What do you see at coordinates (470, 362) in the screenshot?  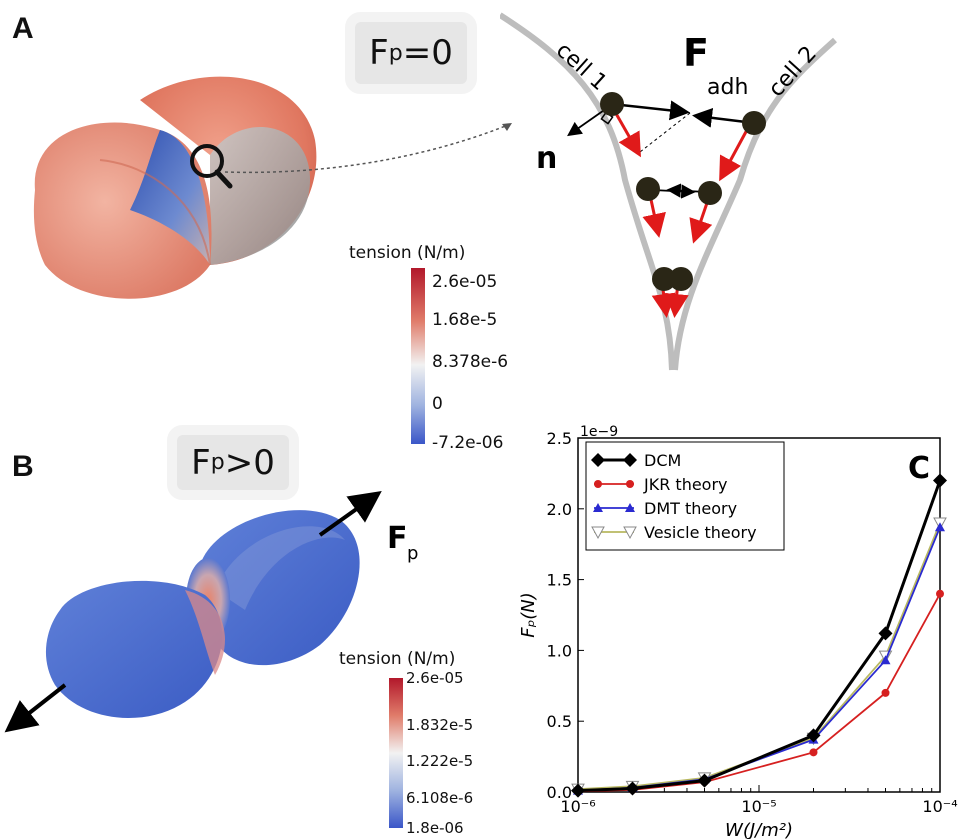 I see `colorbar-a-tick: 8.378e-6` at bounding box center [470, 362].